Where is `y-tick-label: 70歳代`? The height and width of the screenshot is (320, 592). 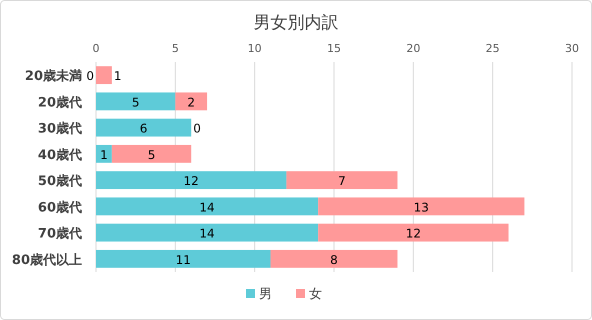 y-tick-label: 70歳代 is located at coordinates (60, 234).